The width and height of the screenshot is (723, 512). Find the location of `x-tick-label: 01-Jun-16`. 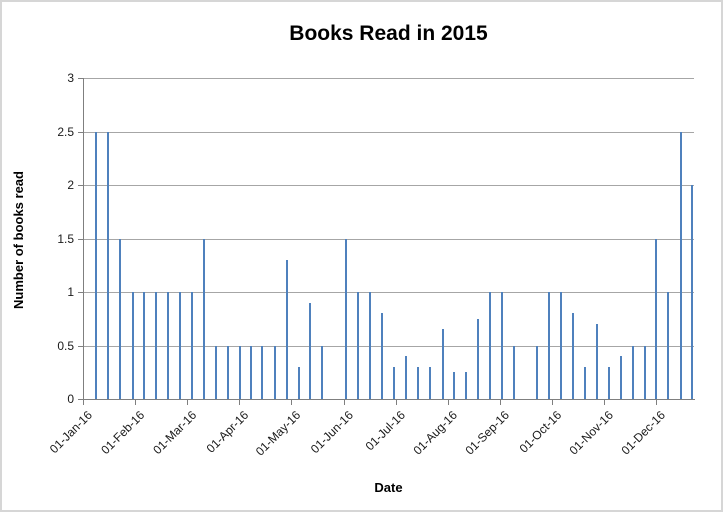

x-tick-label: 01-Jun-16 is located at coordinates (331, 432).